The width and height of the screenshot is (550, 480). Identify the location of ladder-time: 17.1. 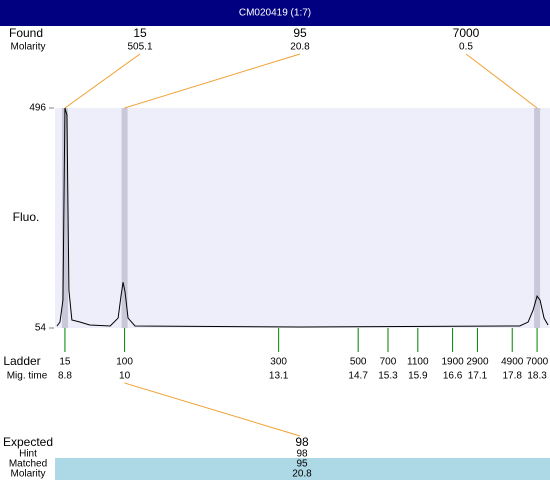
(478, 376).